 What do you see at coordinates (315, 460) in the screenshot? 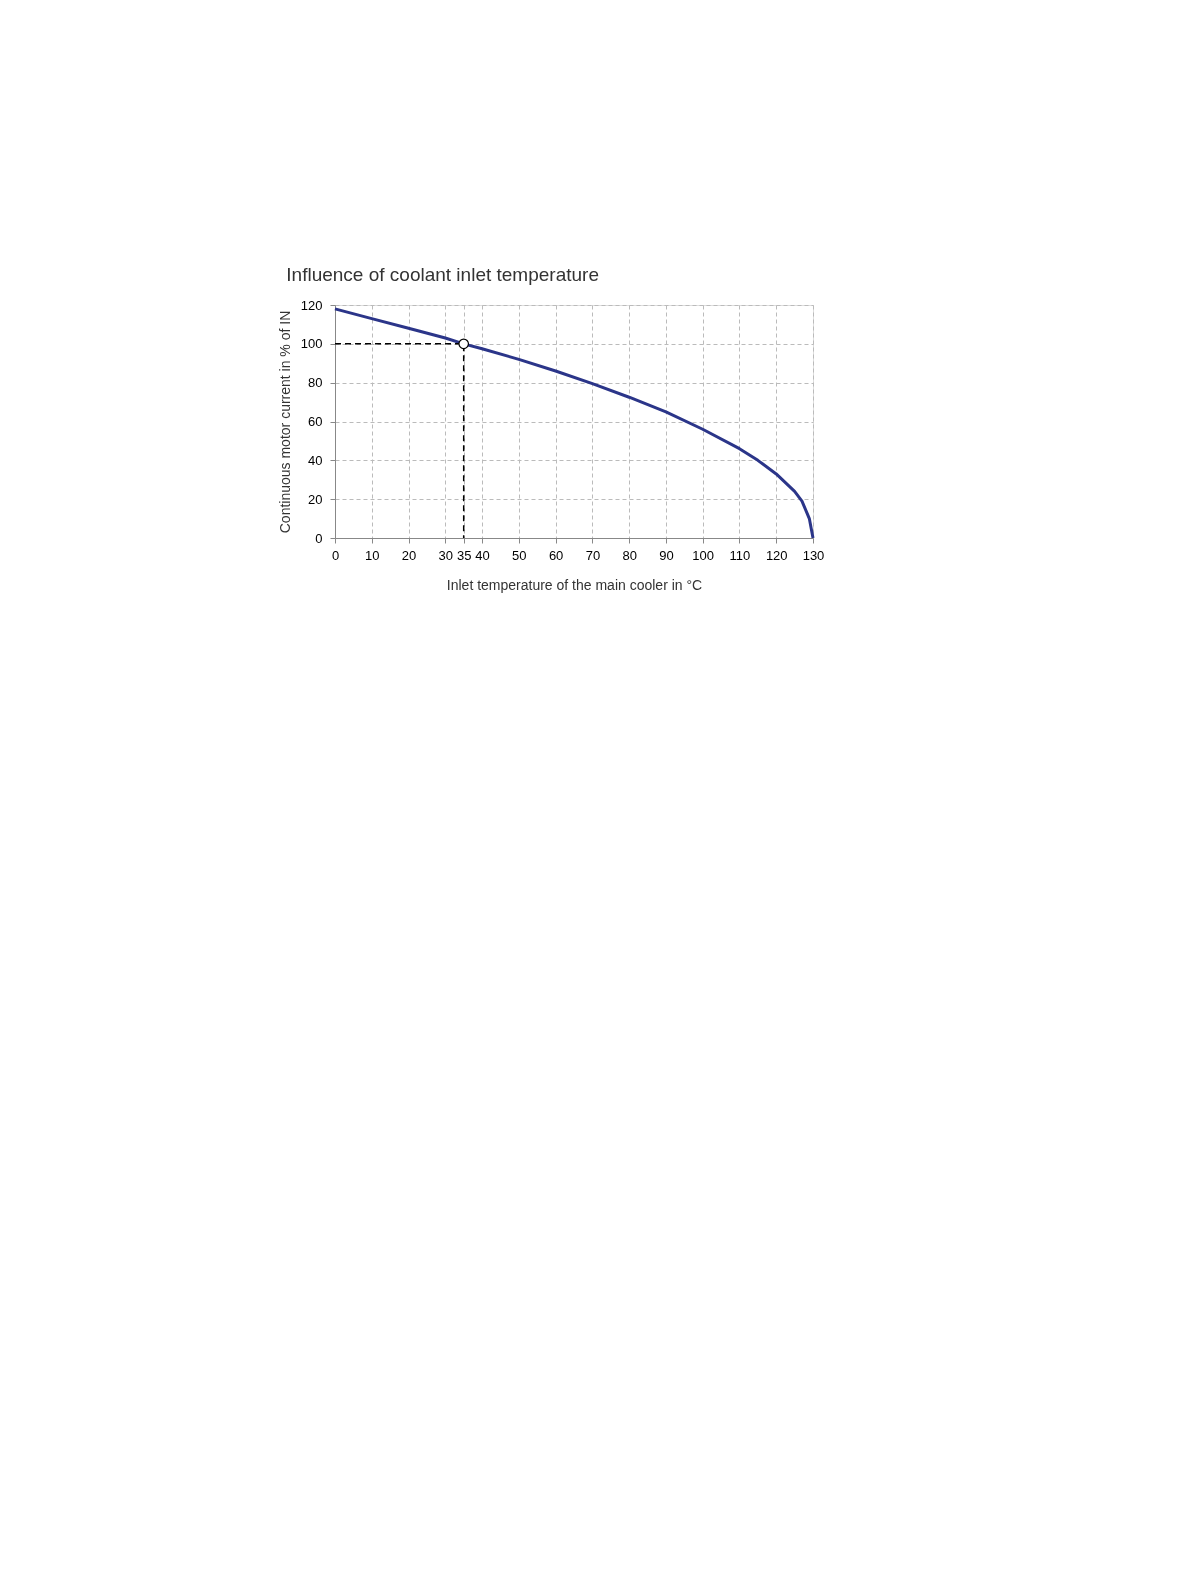
I see `y-tick-label: 40` at bounding box center [315, 460].